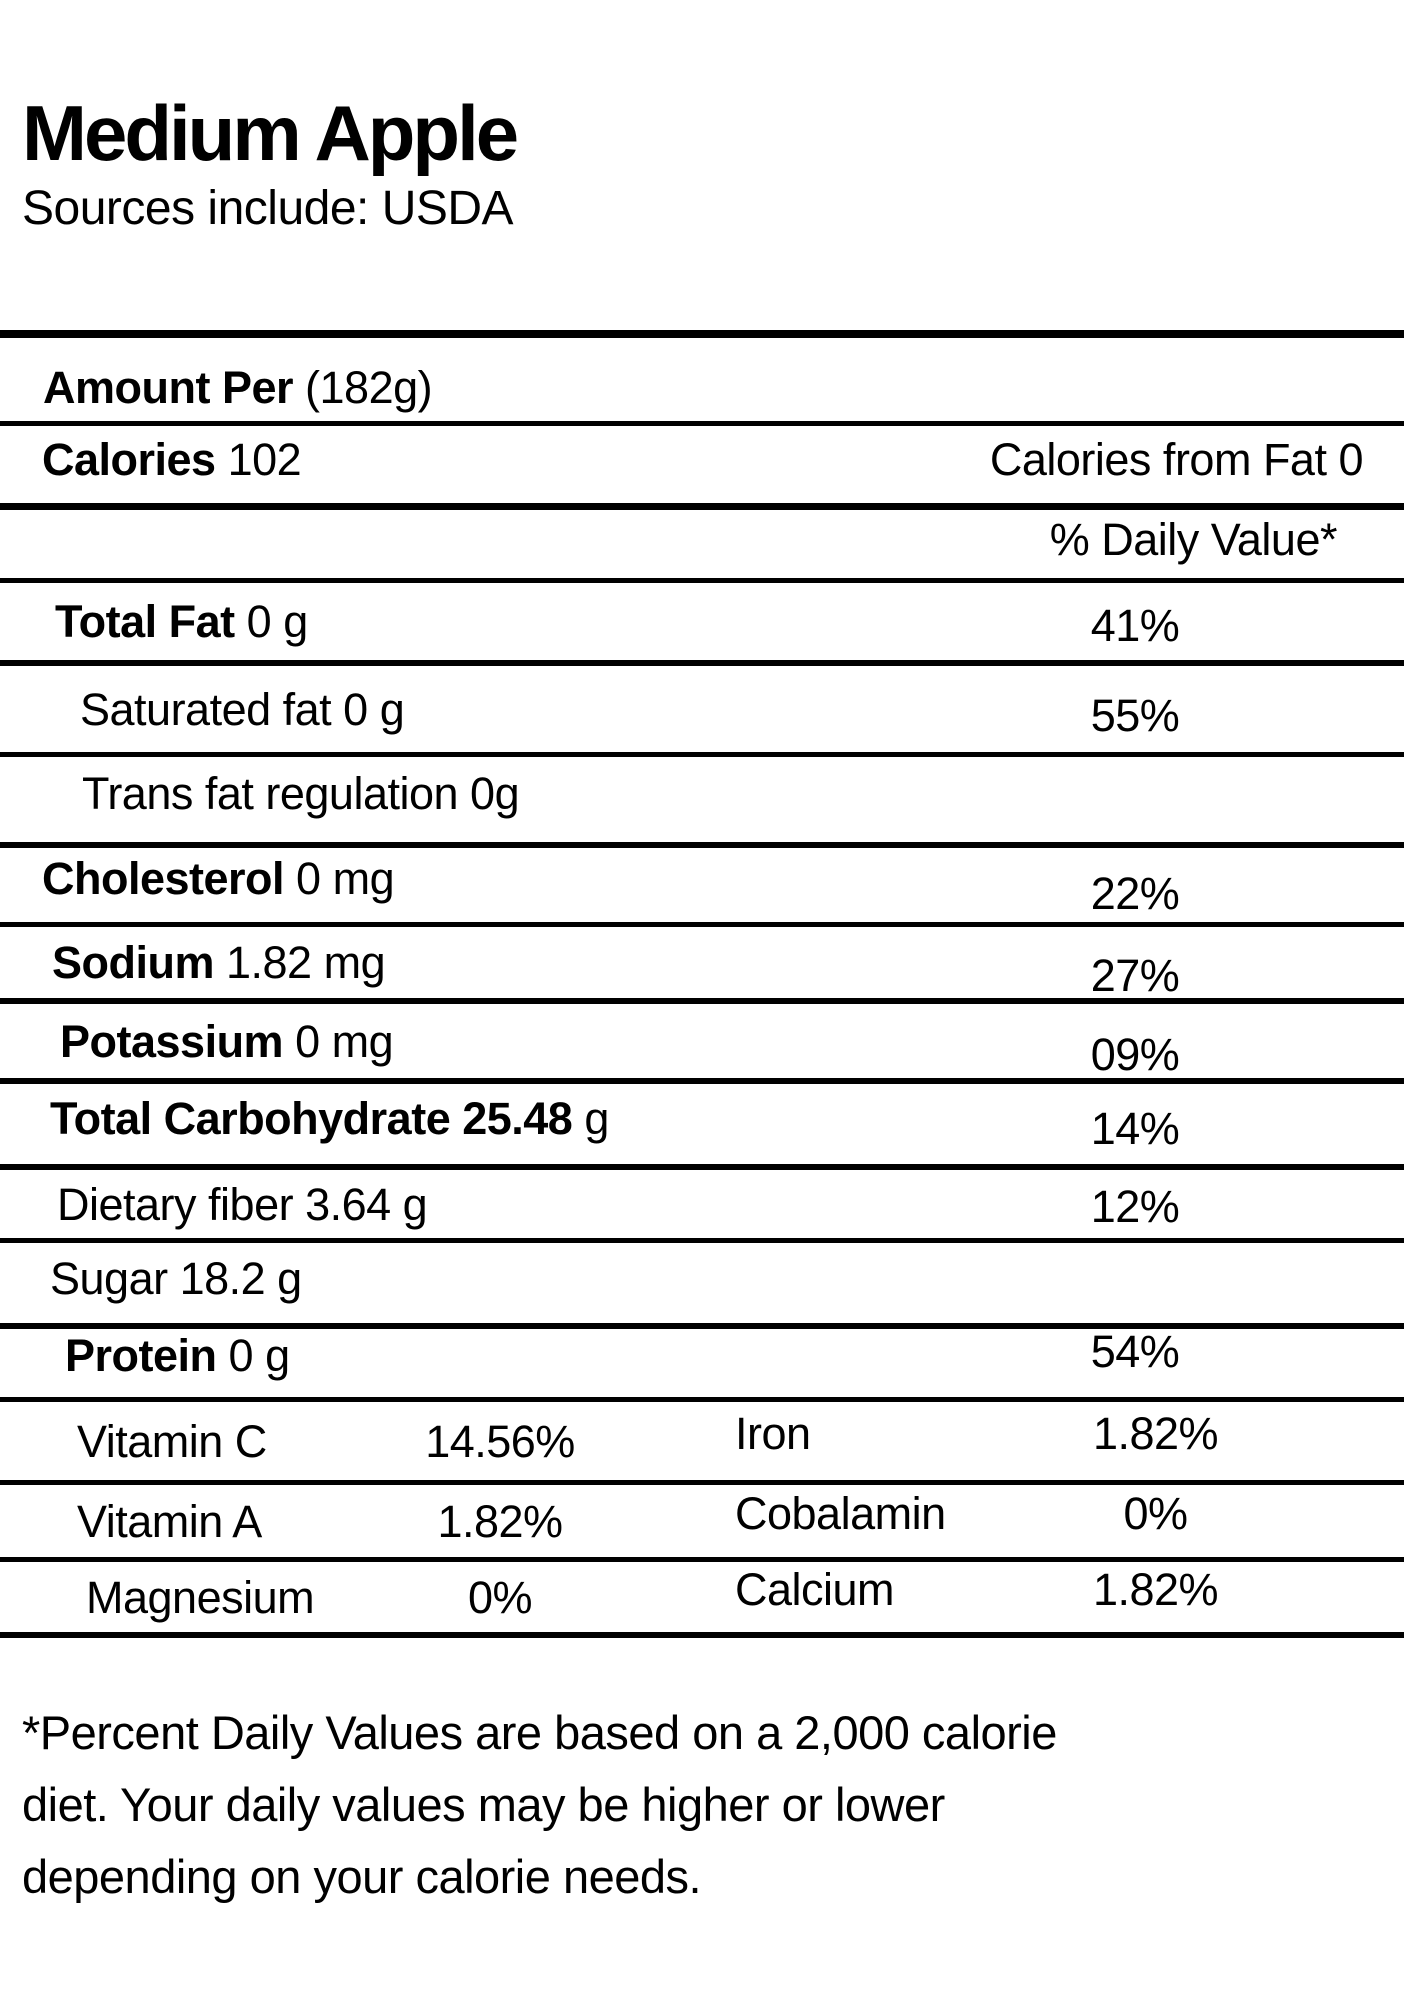  Describe the element at coordinates (177, 1355) in the screenshot. I see `nutrient-name: Protein 0 g` at that location.